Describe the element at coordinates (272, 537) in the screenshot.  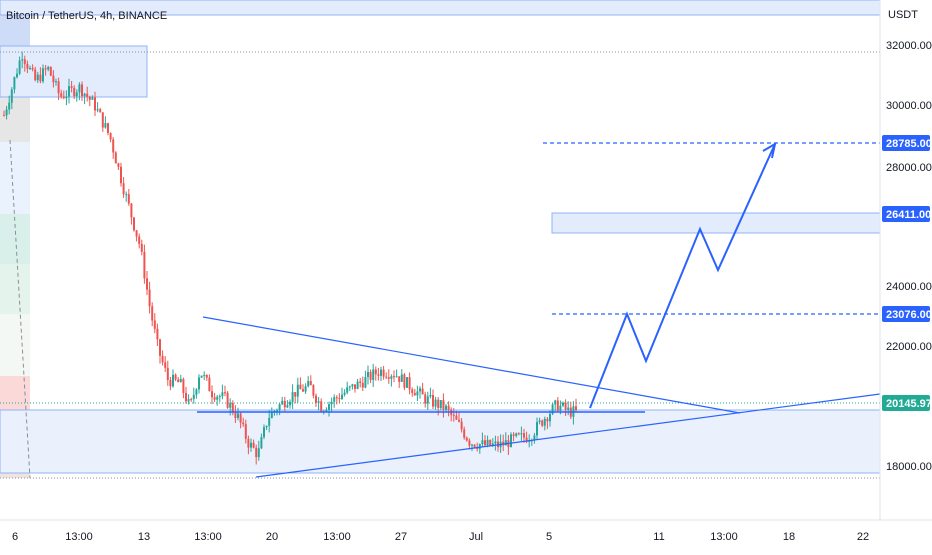
I see `x-tick-label: 20` at that location.